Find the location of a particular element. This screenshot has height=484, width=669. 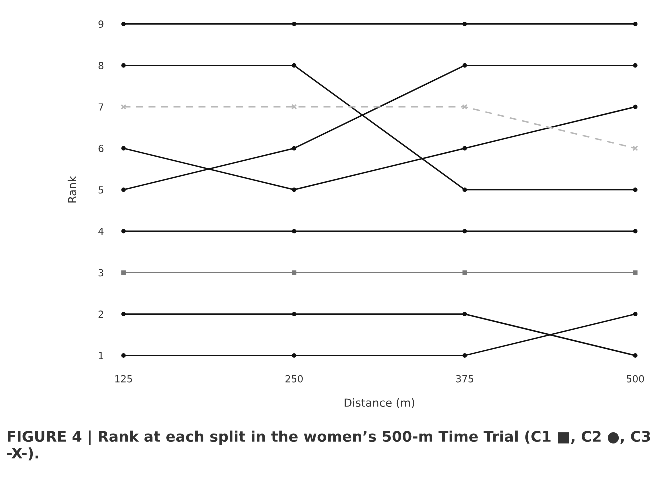

y-tick-label: 5 is located at coordinates (101, 190).